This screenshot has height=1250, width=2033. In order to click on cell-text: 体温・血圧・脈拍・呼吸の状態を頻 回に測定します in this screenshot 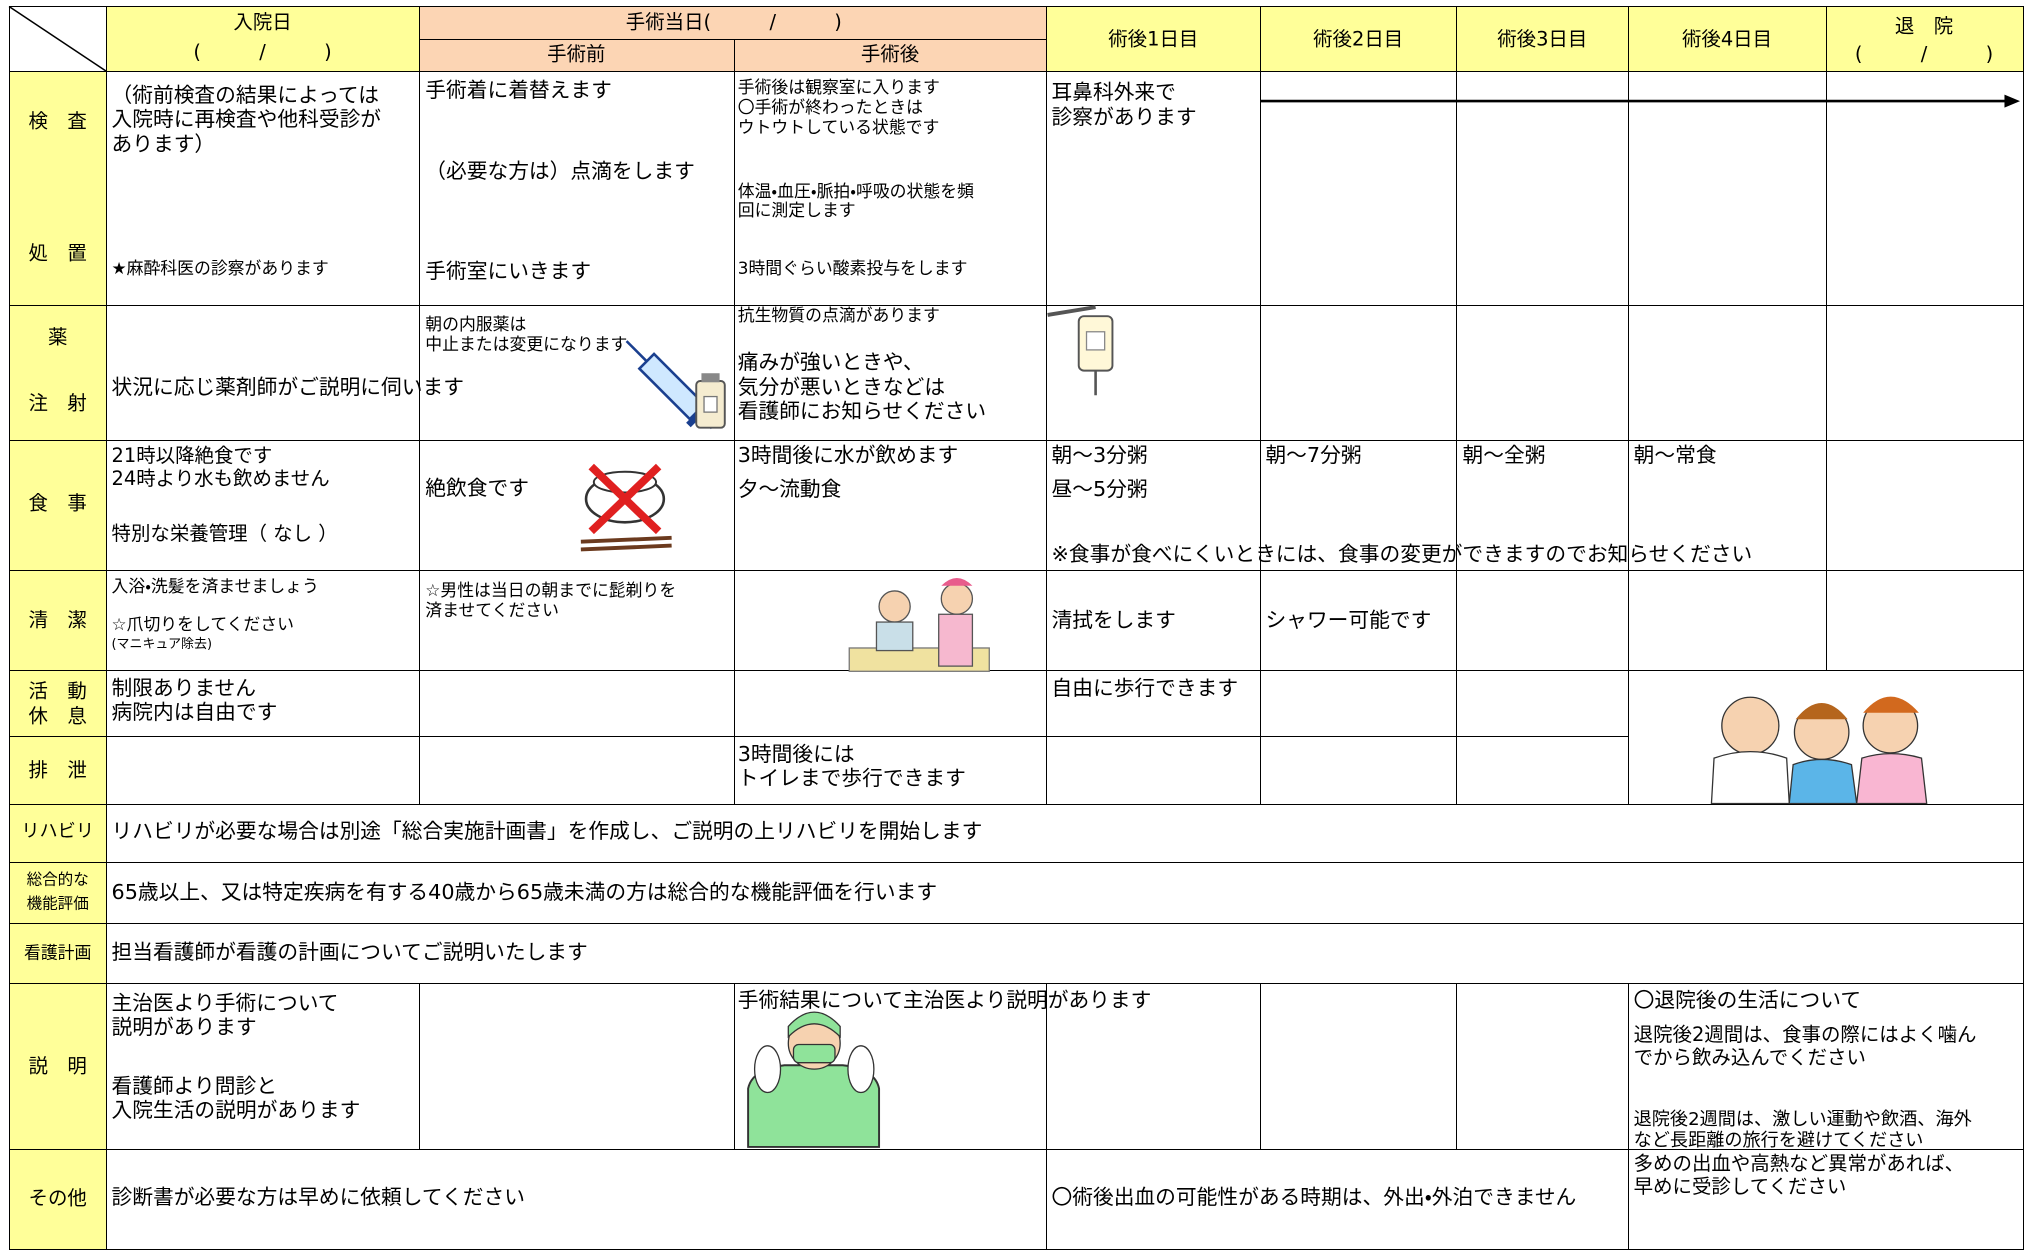, I will do `click(855, 200)`.